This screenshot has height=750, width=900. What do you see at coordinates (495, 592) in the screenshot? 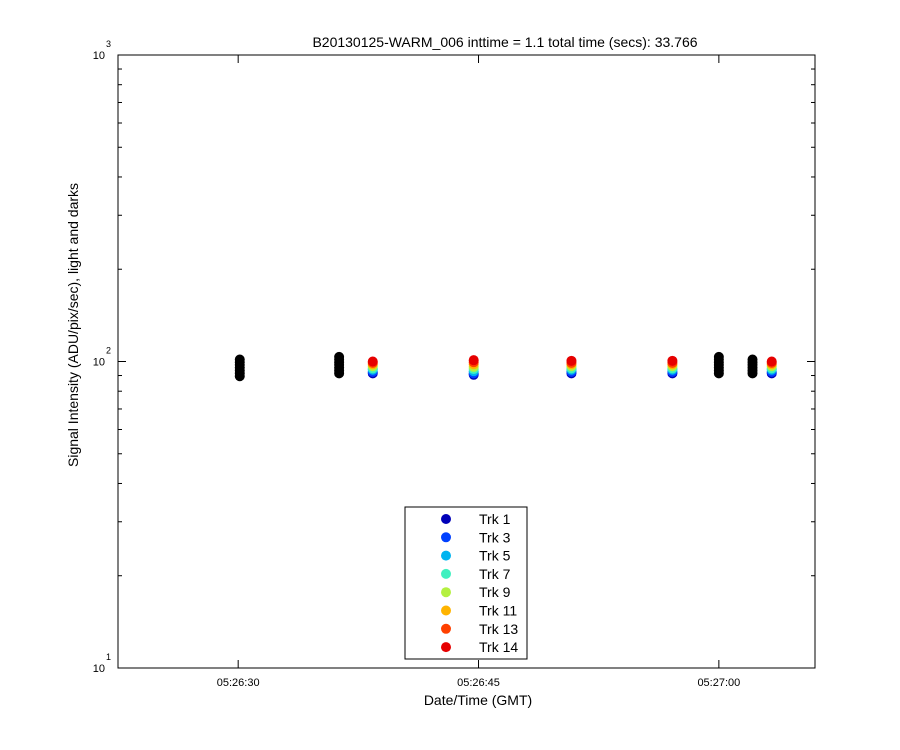
I see `legend-label: Trk 9` at bounding box center [495, 592].